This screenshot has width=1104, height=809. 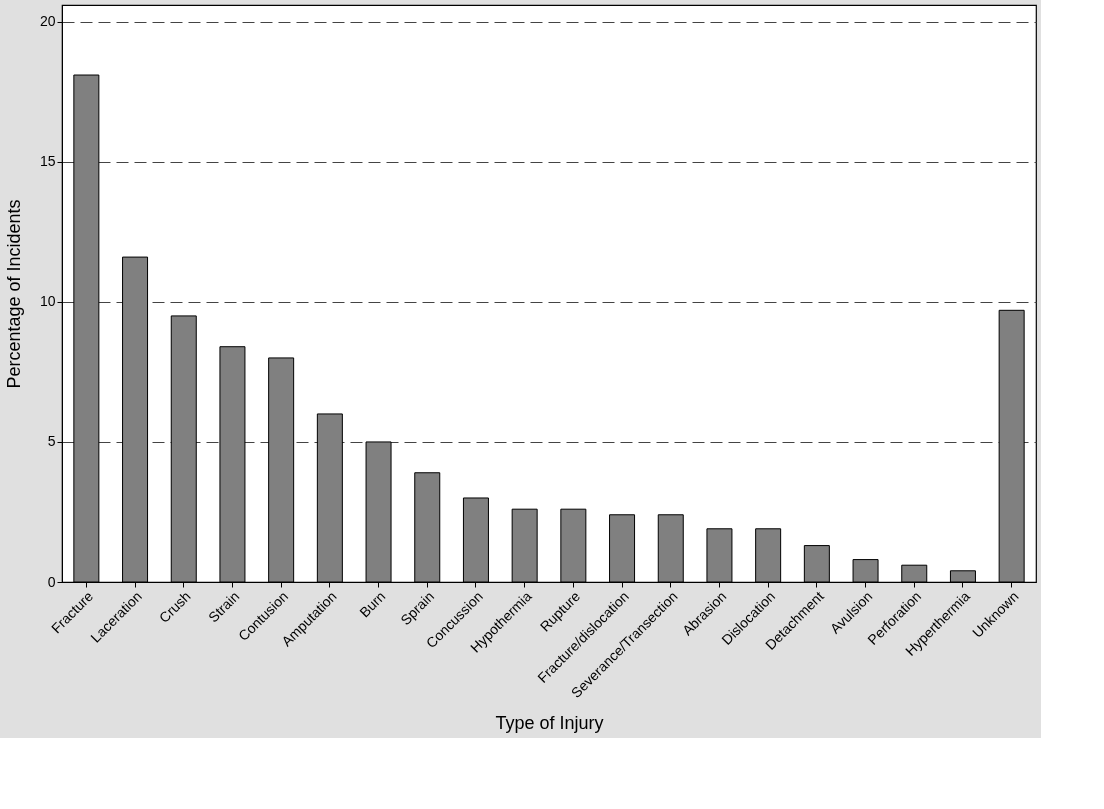 What do you see at coordinates (549, 722) in the screenshot?
I see `x-axis-title: Type of Injury` at bounding box center [549, 722].